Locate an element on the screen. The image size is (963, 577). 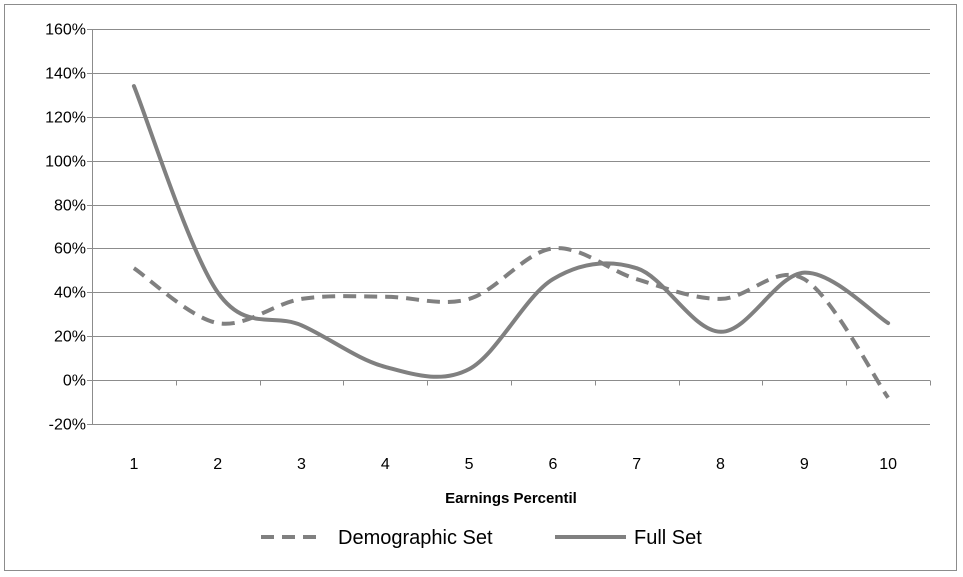
x-tick-labels: 1 2 3 4 5 6 7 8 9 10 is located at coordinates (513, 464).